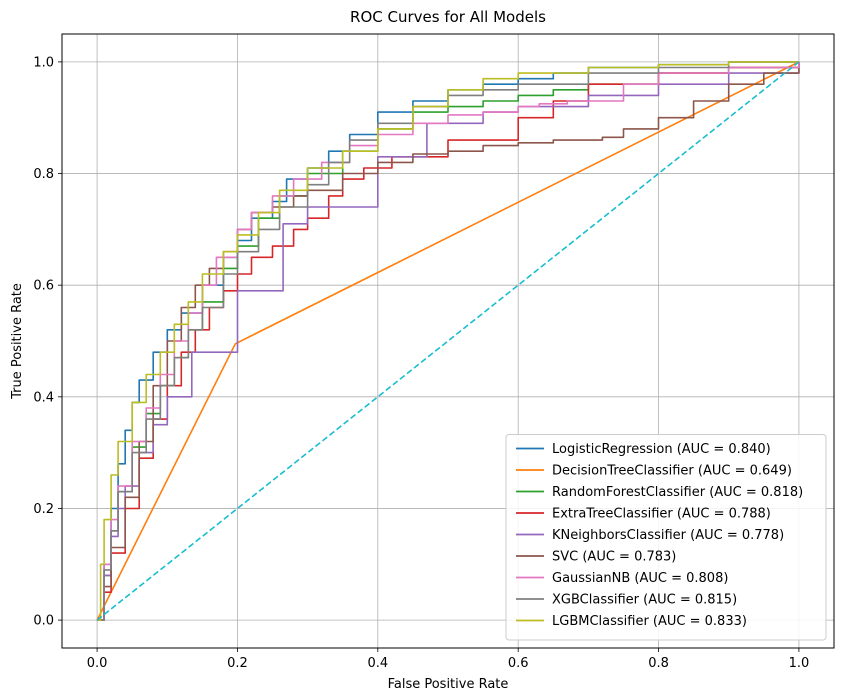 This screenshot has width=846, height=699. What do you see at coordinates (47, 342) in the screenshot?
I see `y-axis-ticks: 0.0 0.2 0.4 0.6 0.8 1.0` at bounding box center [47, 342].